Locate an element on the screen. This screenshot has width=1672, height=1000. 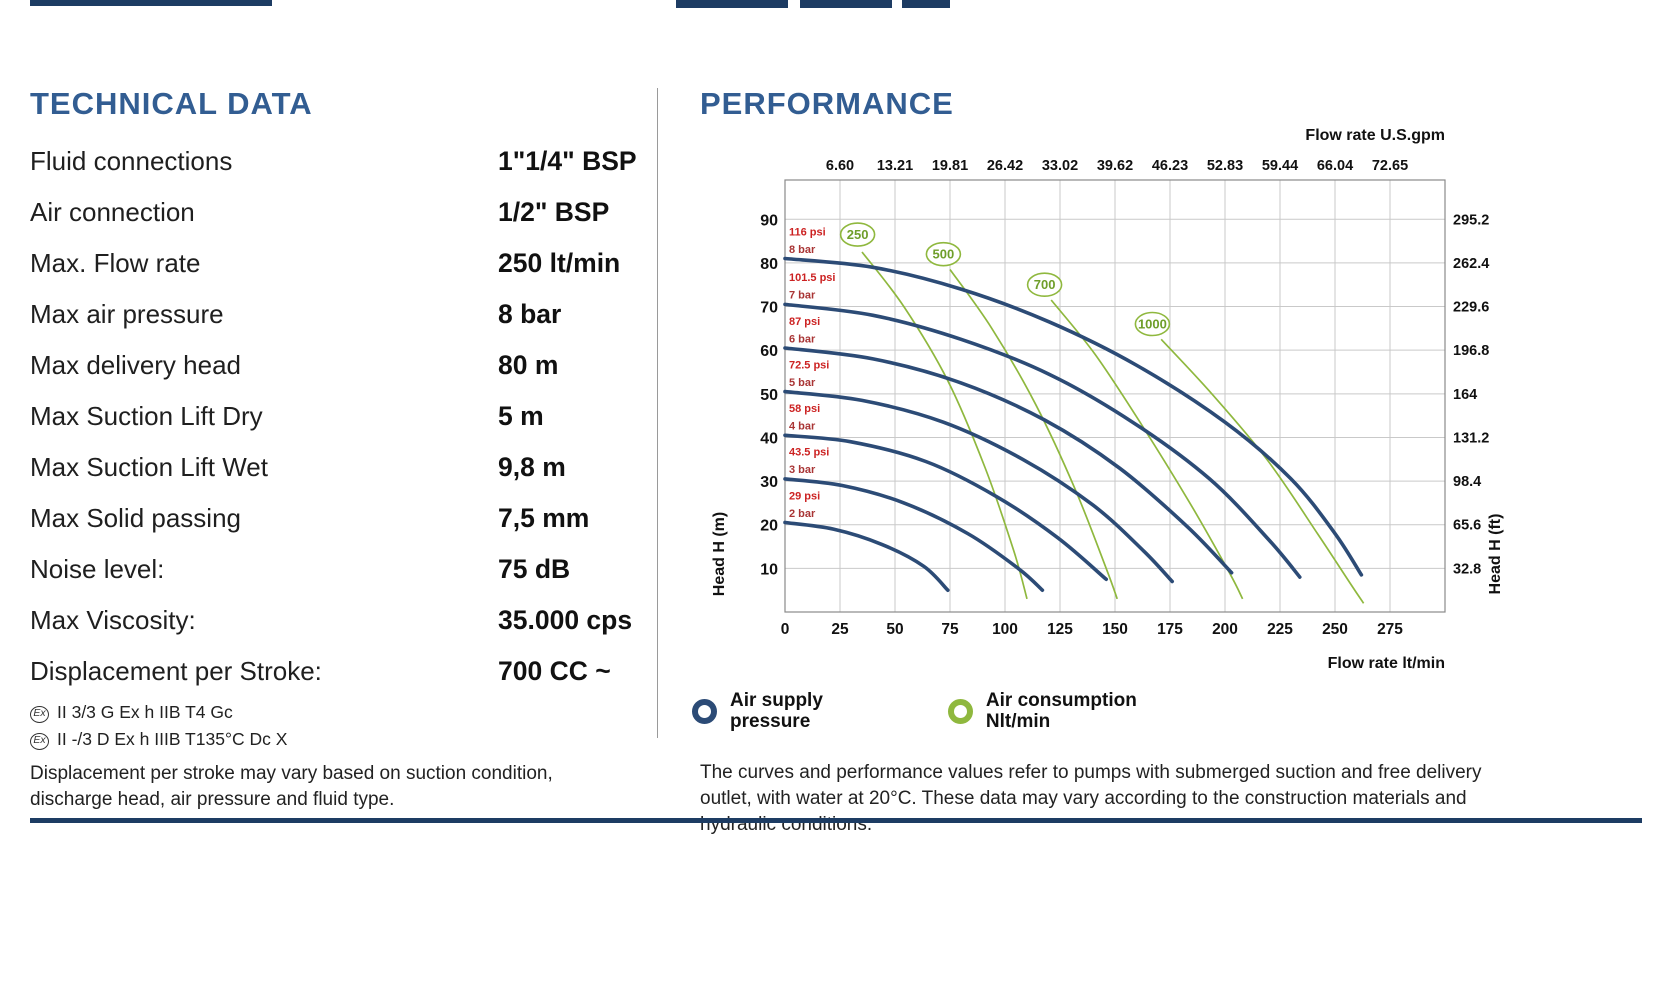
tech-row-label: Max Viscosity: is located at coordinates (113, 620).